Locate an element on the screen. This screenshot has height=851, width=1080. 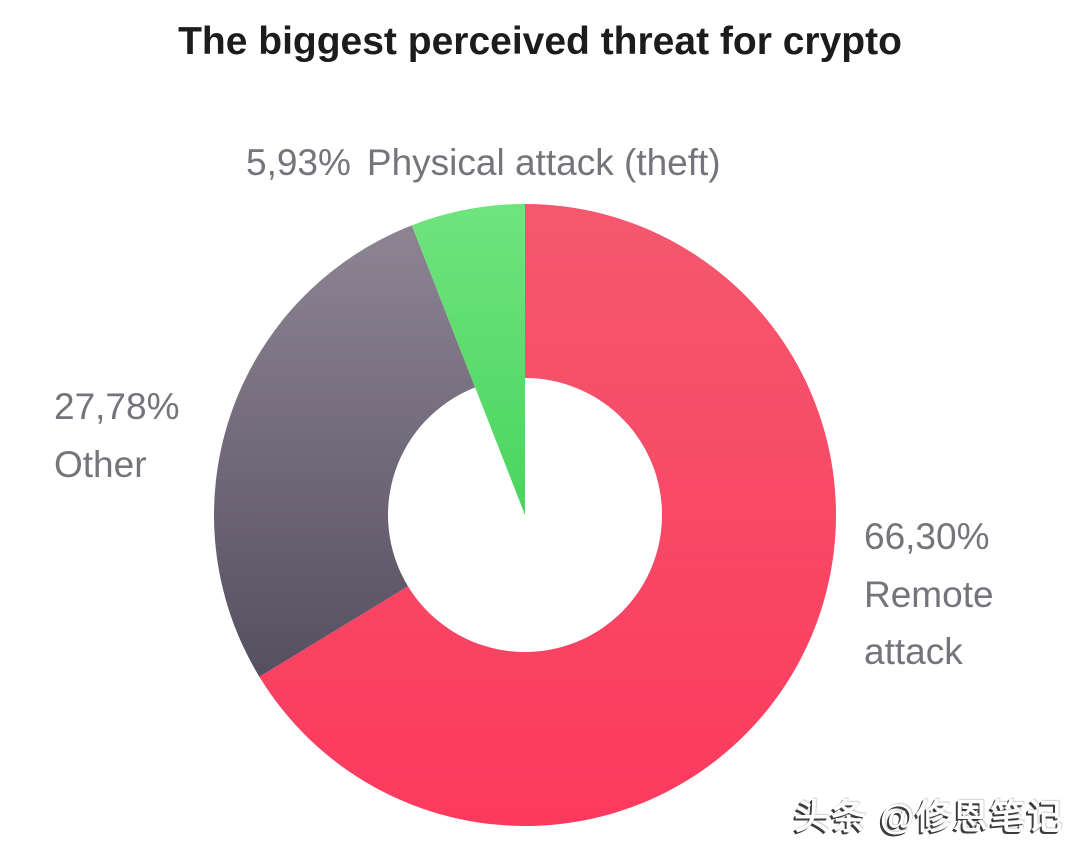
callout-other: 27,78% Other is located at coordinates (117, 435).